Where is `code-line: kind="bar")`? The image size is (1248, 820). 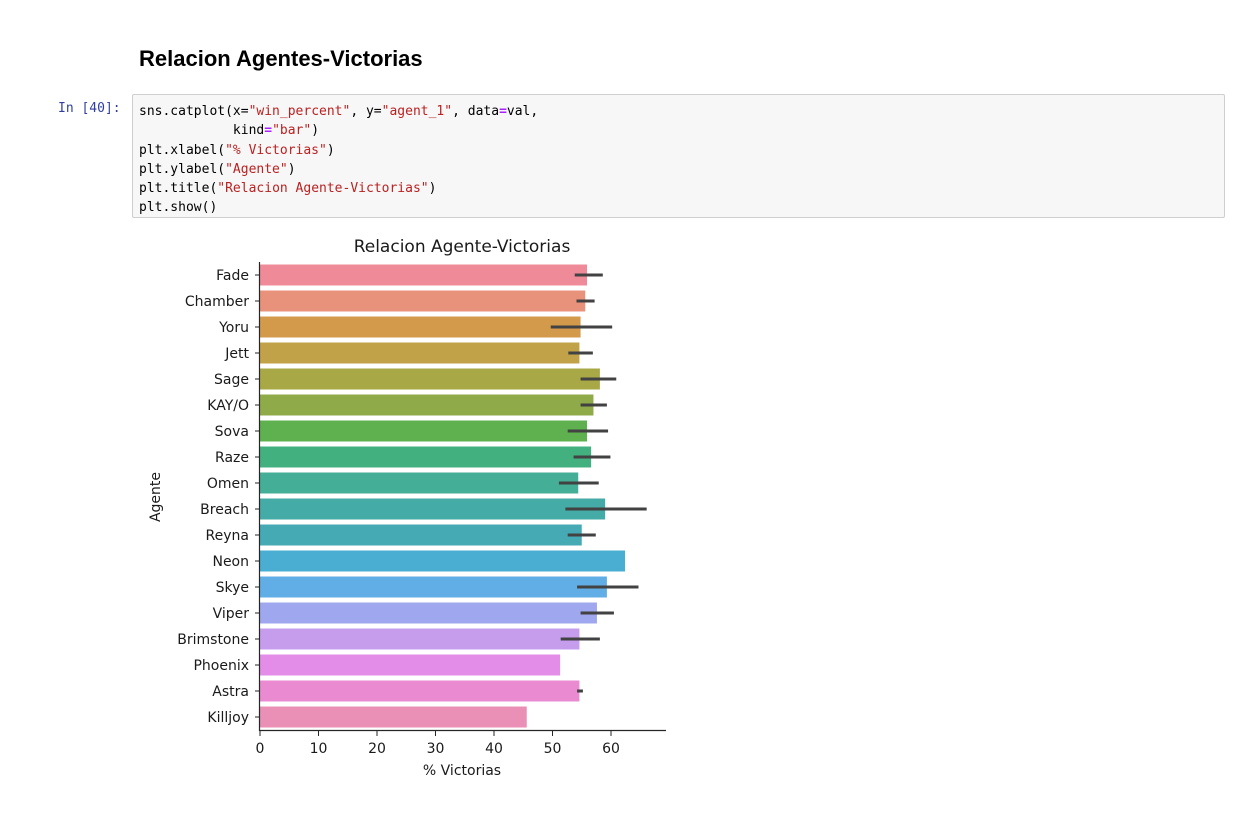 code-line: kind="bar") is located at coordinates (338, 130).